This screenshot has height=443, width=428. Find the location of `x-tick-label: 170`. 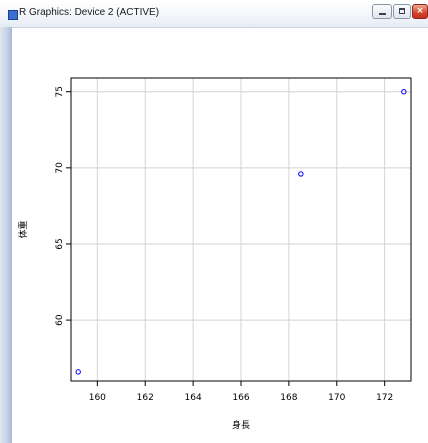

x-tick-label: 170 is located at coordinates (336, 398).